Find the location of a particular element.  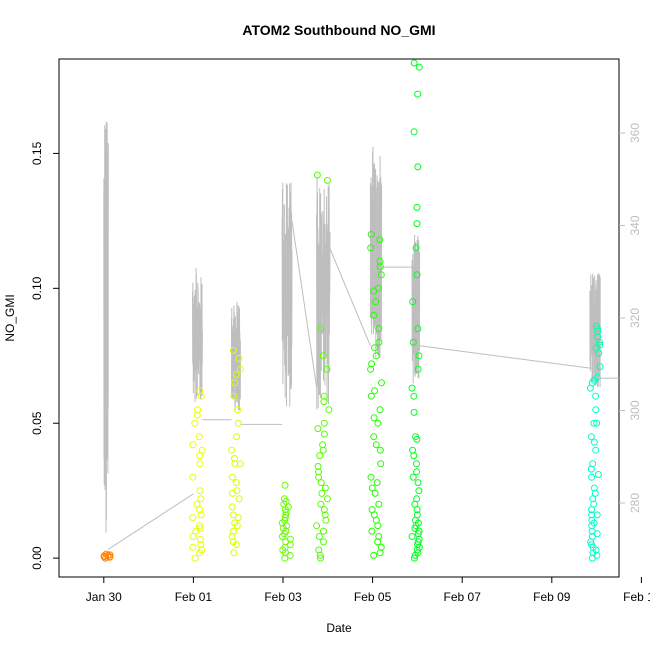

y-tick-label: 0.15 is located at coordinates (37, 153).